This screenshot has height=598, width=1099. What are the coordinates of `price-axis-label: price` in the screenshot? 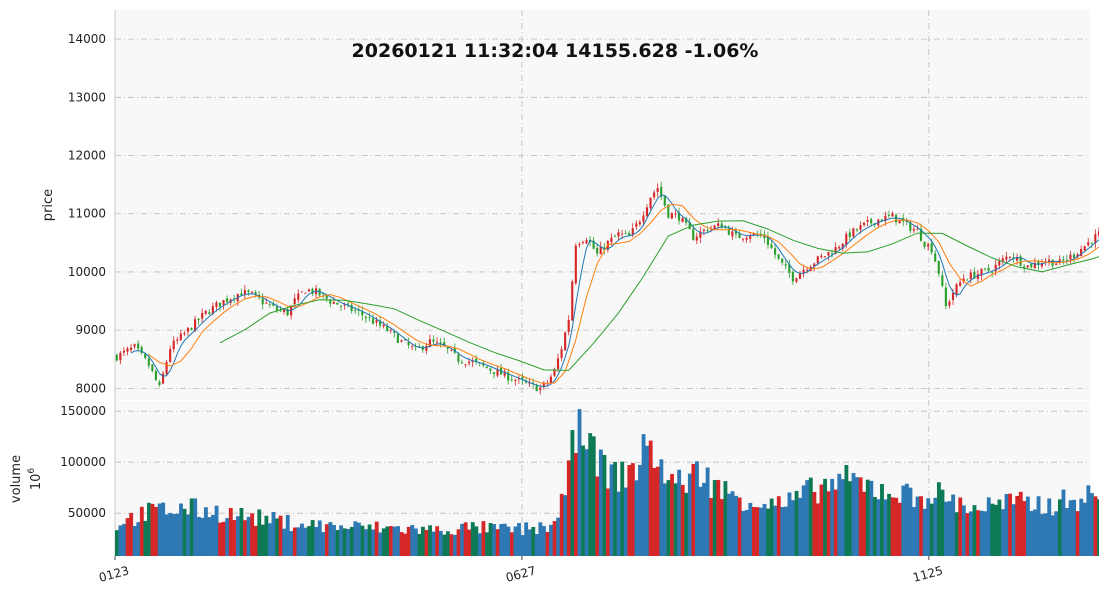 It's located at (48, 205).